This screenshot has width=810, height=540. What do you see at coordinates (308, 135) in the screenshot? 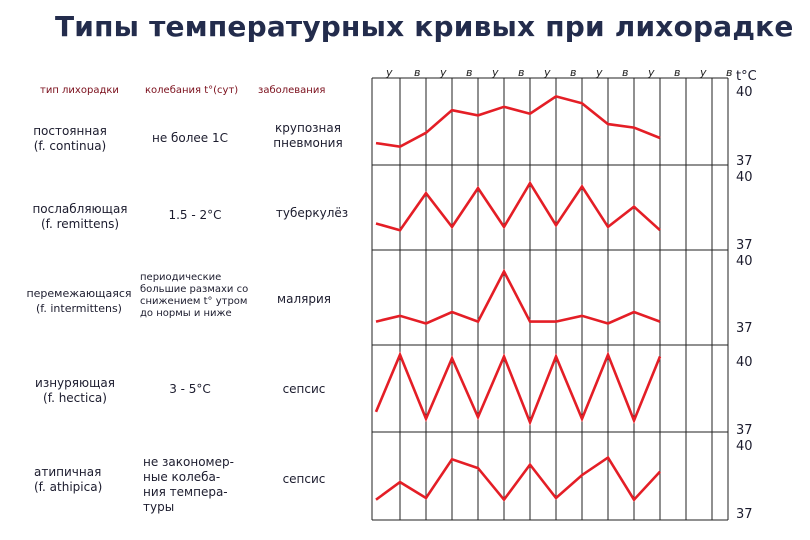
I see `row-1-disease: крупозная пневмония` at bounding box center [308, 135].